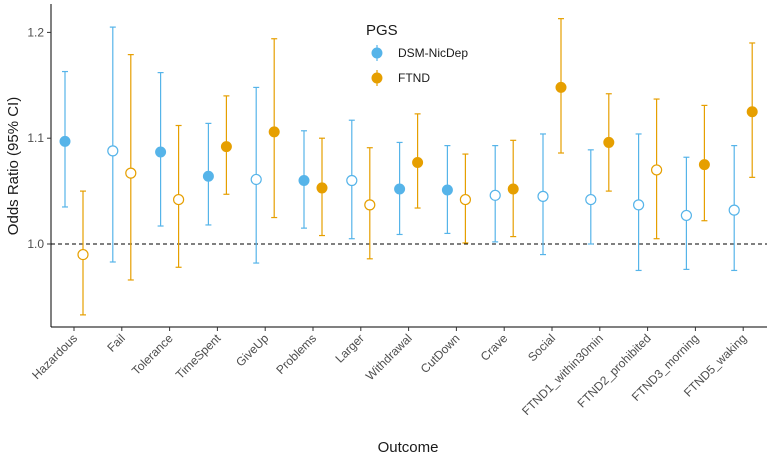  Describe the element at coordinates (433, 53) in the screenshot. I see `legend-label: DSM-NicDep` at that location.